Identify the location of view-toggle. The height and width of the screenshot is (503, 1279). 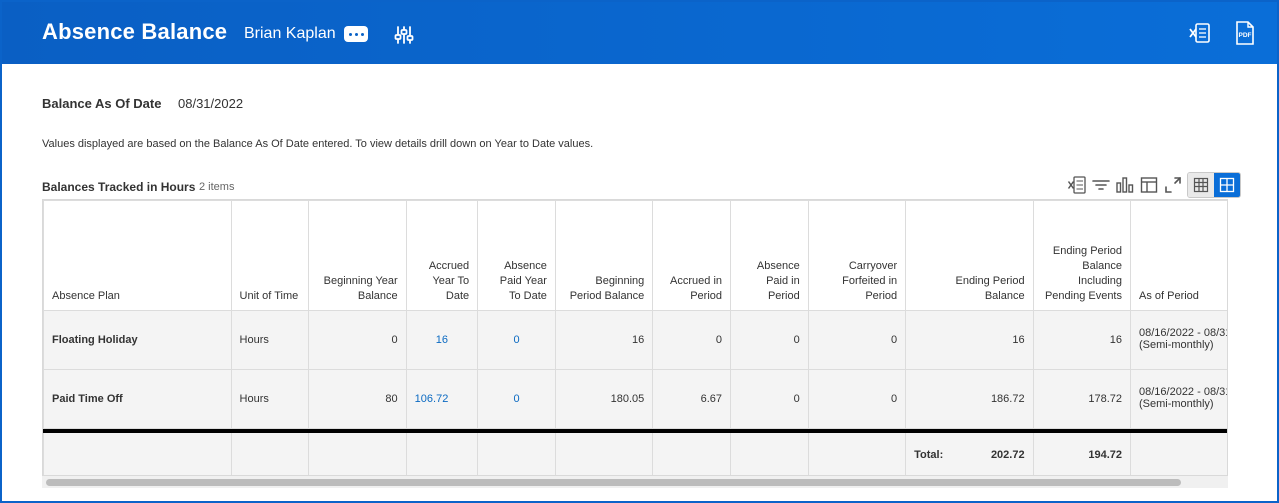
(1214, 185).